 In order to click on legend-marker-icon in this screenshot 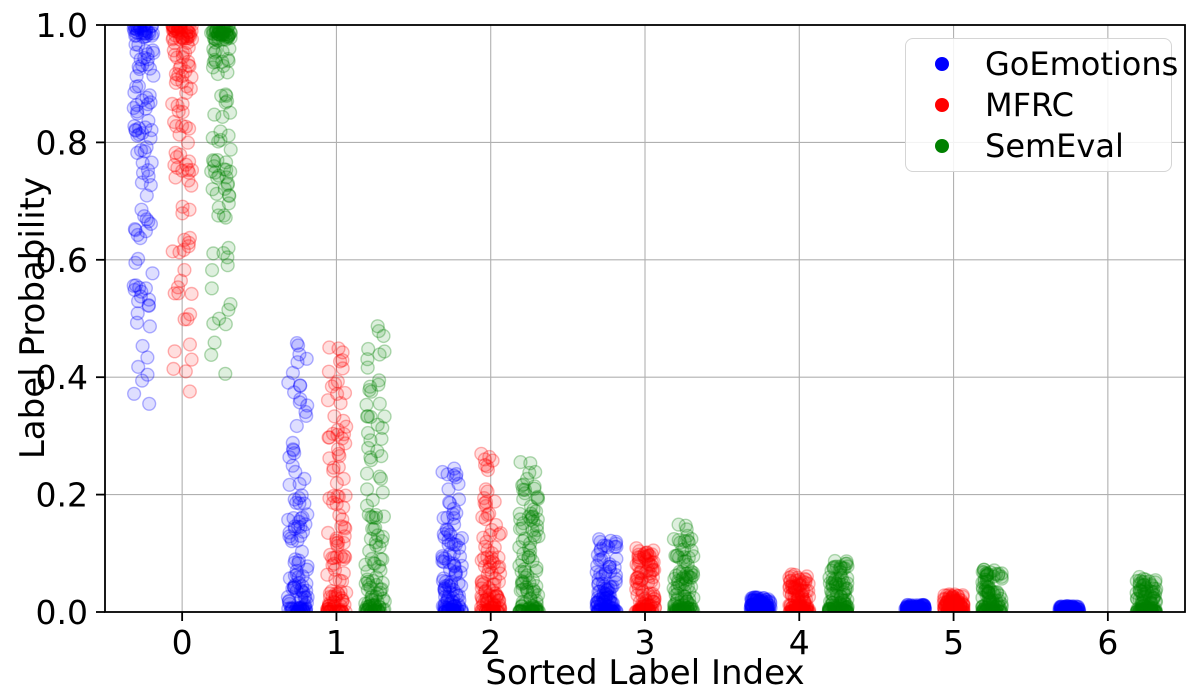, I will do `click(942, 145)`.